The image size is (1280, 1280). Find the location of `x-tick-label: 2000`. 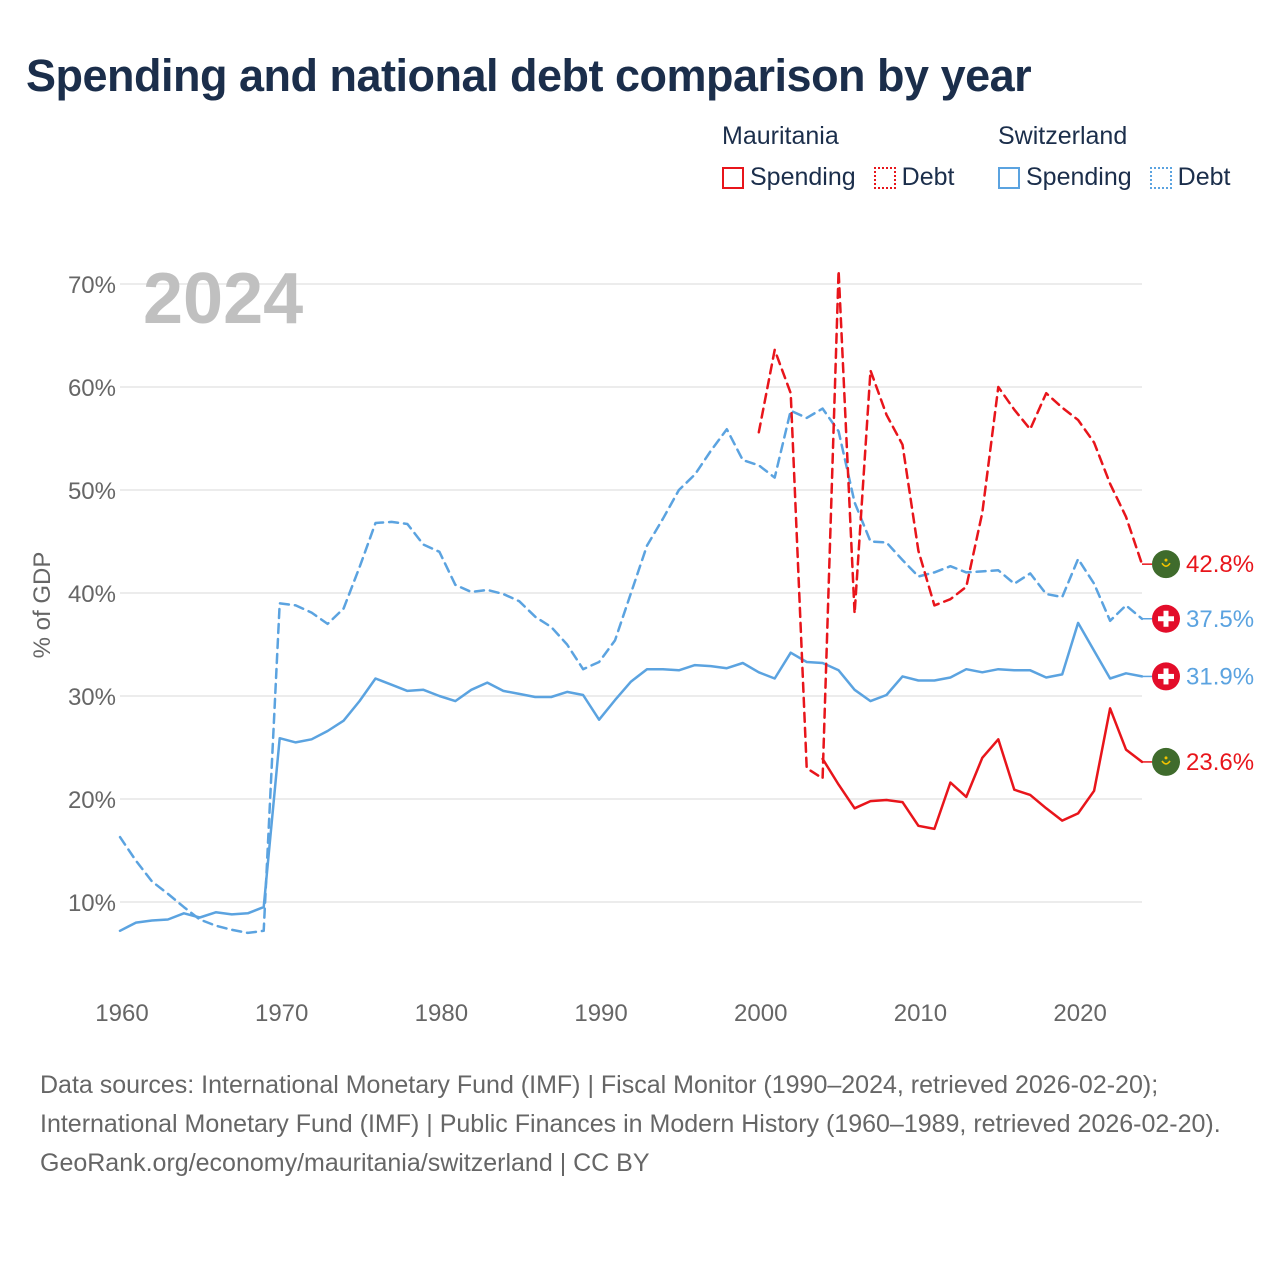

x-tick-label: 2000 is located at coordinates (760, 1013).